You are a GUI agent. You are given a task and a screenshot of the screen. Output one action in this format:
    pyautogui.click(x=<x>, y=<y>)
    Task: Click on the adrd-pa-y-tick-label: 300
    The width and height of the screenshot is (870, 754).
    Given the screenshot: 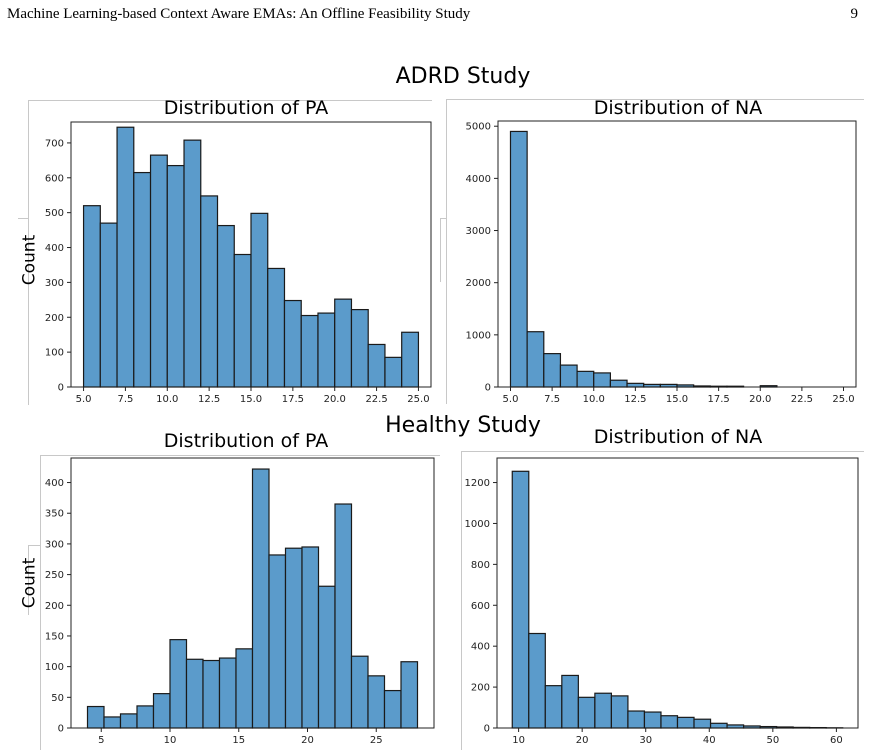 What is the action you would take?
    pyautogui.click(x=54, y=283)
    